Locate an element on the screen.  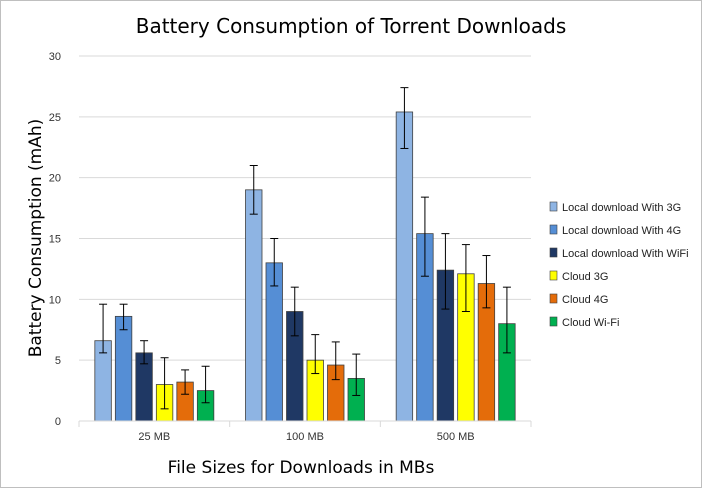
legend-item: Cloud Wi-Fi is located at coordinates (584, 322).